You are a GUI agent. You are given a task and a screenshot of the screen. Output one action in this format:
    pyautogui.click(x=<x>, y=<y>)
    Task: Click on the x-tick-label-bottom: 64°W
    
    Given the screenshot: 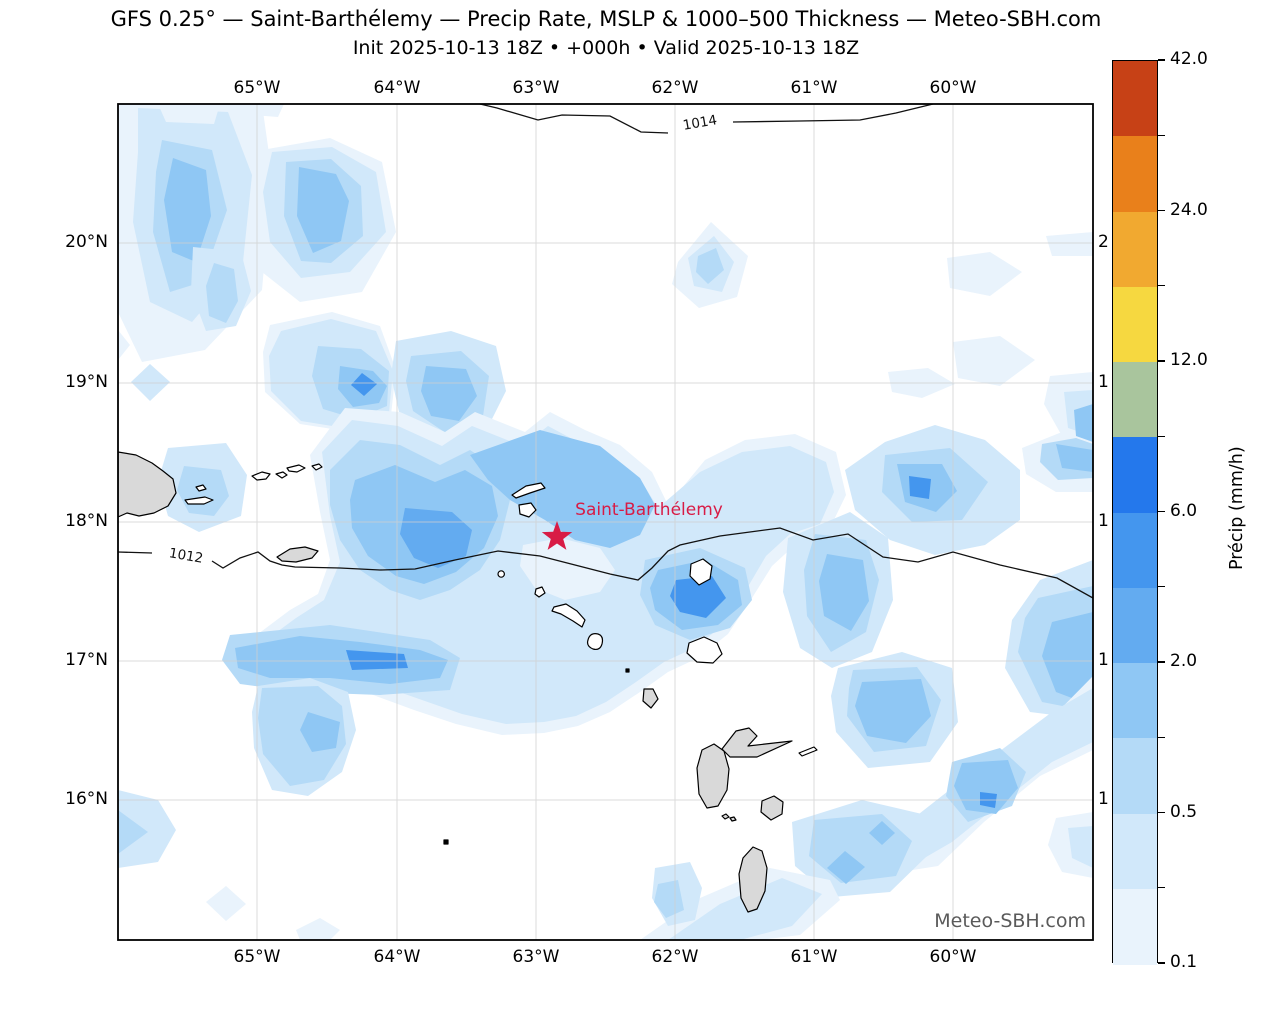 What is the action you would take?
    pyautogui.click(x=397, y=957)
    